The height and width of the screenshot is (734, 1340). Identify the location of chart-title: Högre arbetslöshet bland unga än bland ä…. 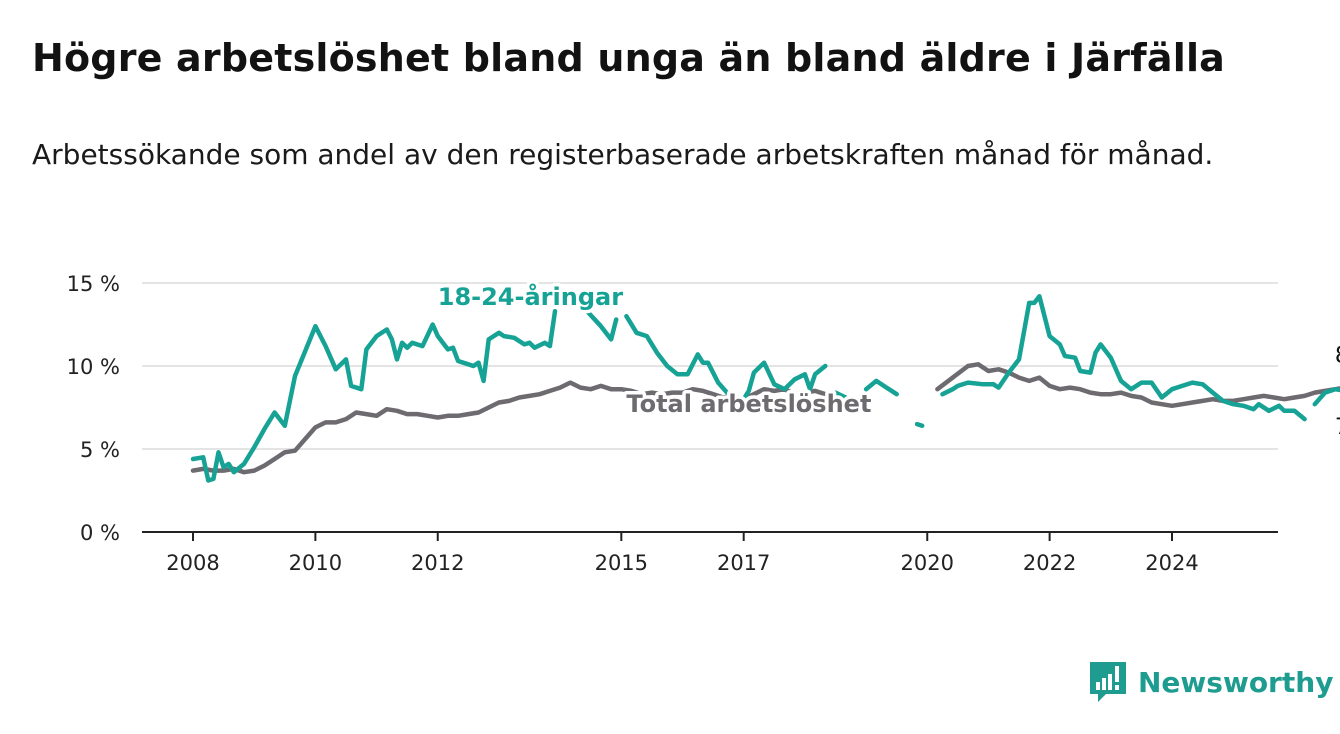
(629, 58).